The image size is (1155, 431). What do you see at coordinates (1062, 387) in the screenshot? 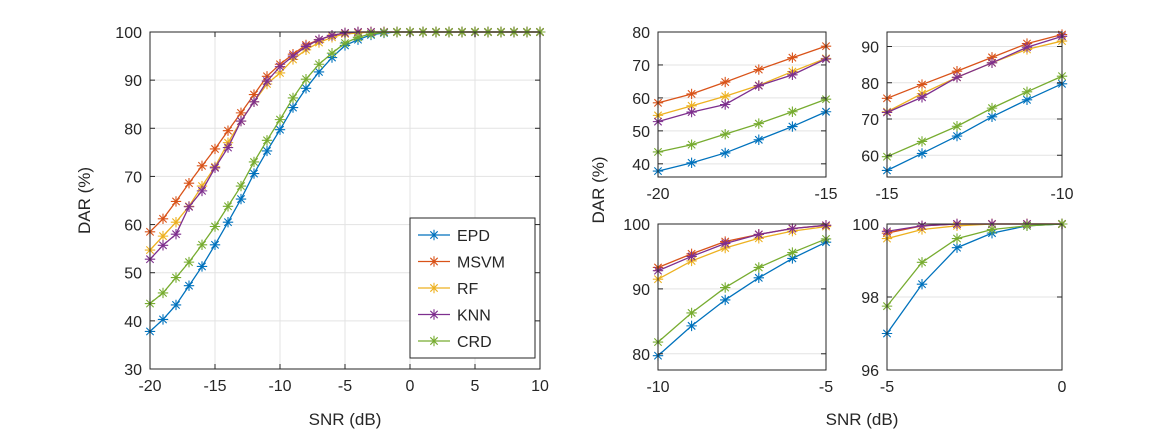
I see `x-tick-label: 0` at bounding box center [1062, 387].